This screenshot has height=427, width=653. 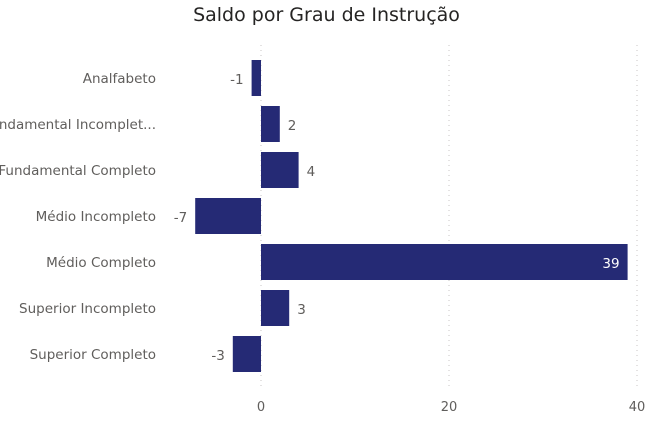 What do you see at coordinates (261, 407) in the screenshot?
I see `x-tick-label: 0` at bounding box center [261, 407].